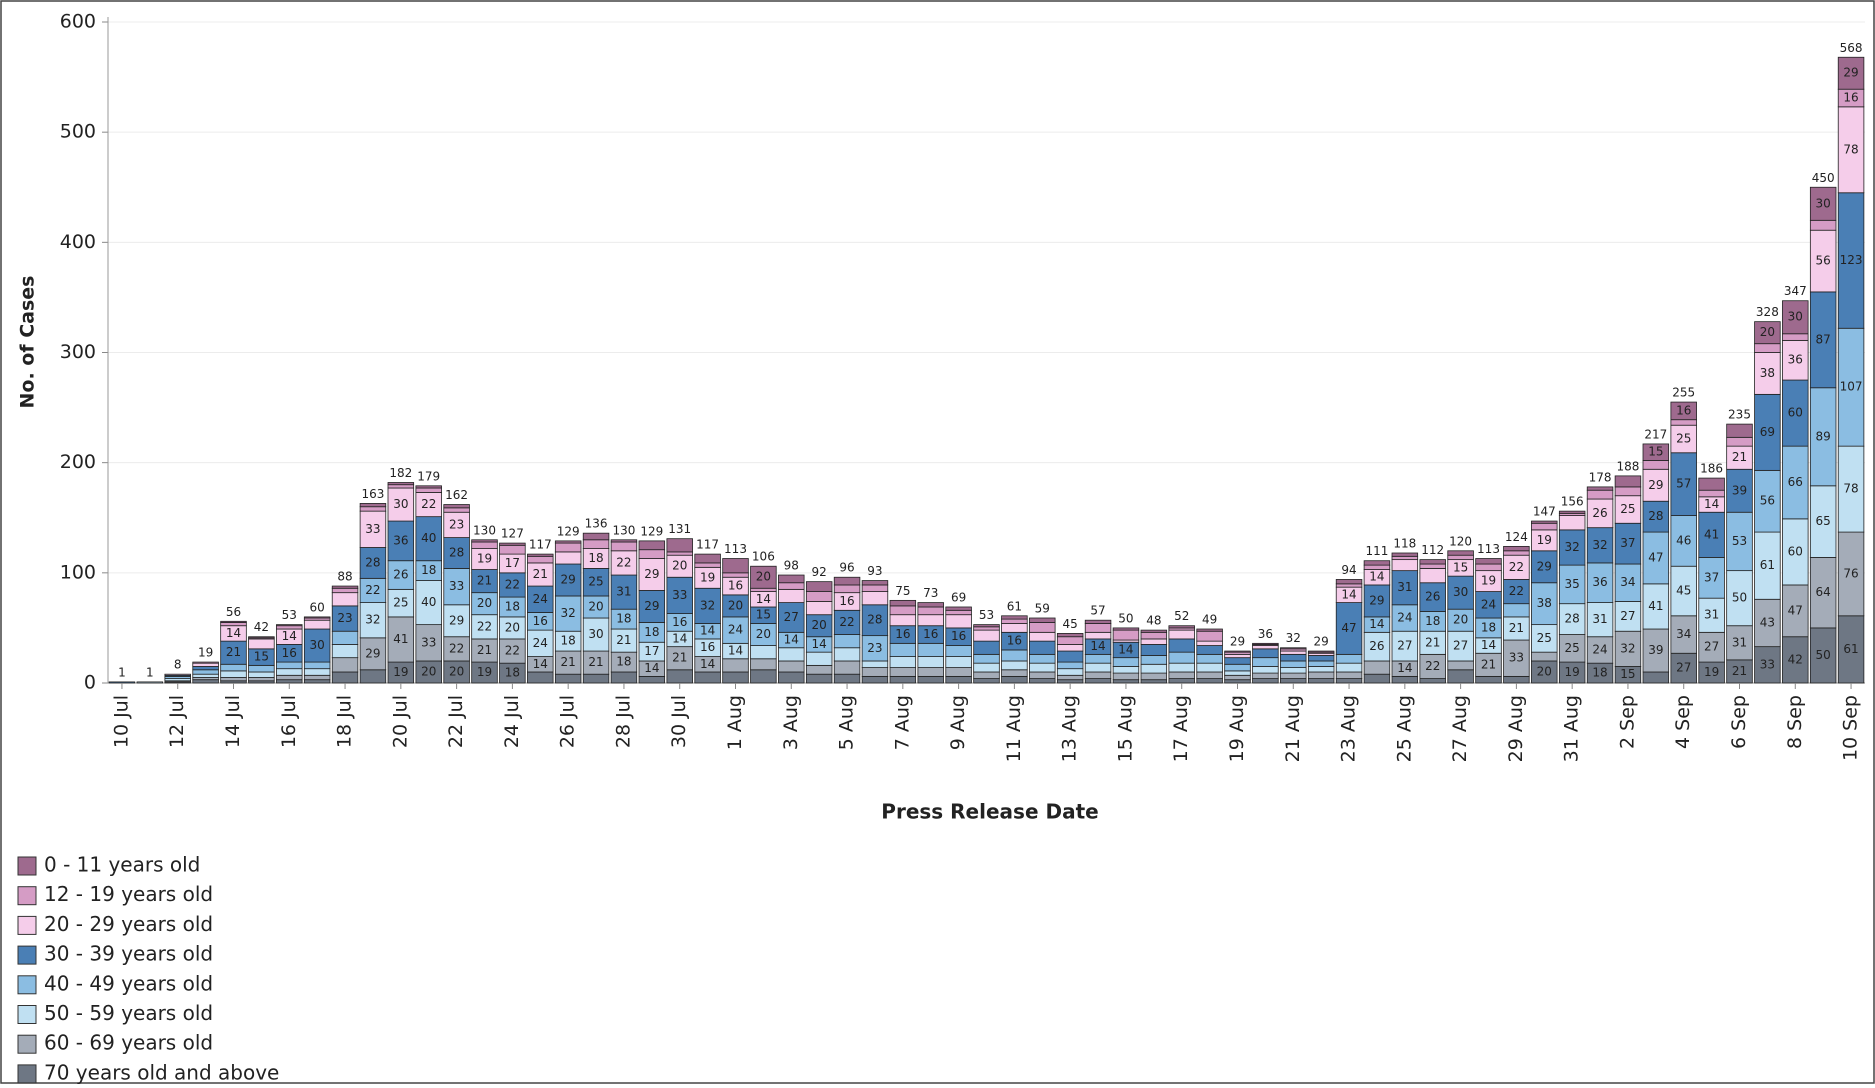 This screenshot has height=1088, width=1875. What do you see at coordinates (1823, 655) in the screenshot?
I see `segment-label: 50` at bounding box center [1823, 655].